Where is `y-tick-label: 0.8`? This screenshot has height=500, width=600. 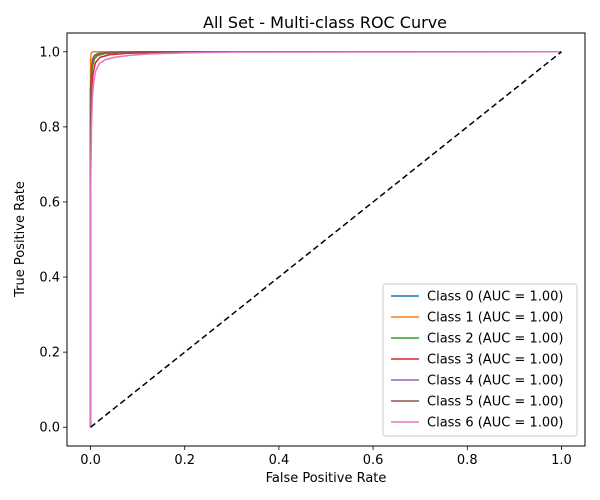
y-tick-label: 0.8 is located at coordinates (49, 127).